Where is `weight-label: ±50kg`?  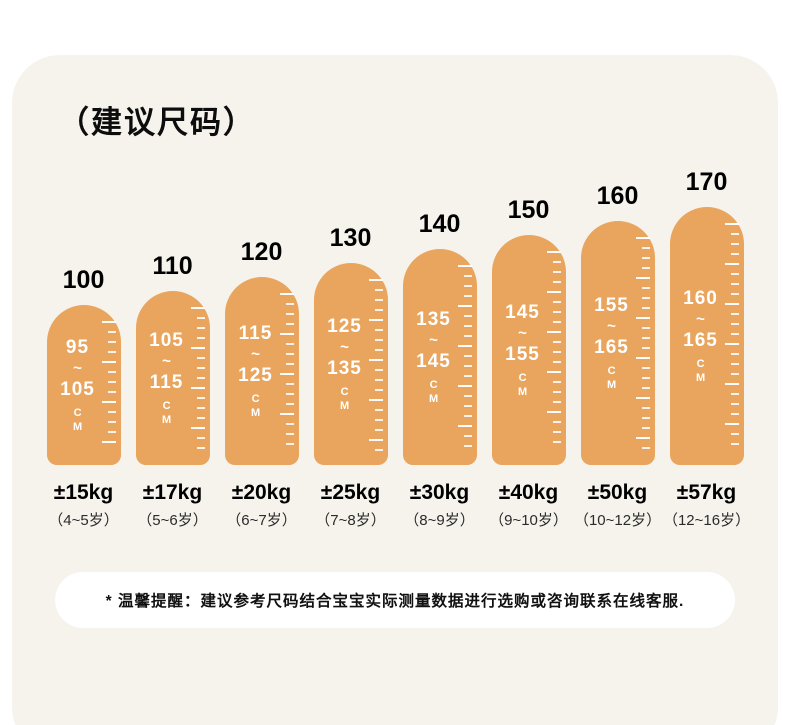 weight-label: ±50kg is located at coordinates (617, 492).